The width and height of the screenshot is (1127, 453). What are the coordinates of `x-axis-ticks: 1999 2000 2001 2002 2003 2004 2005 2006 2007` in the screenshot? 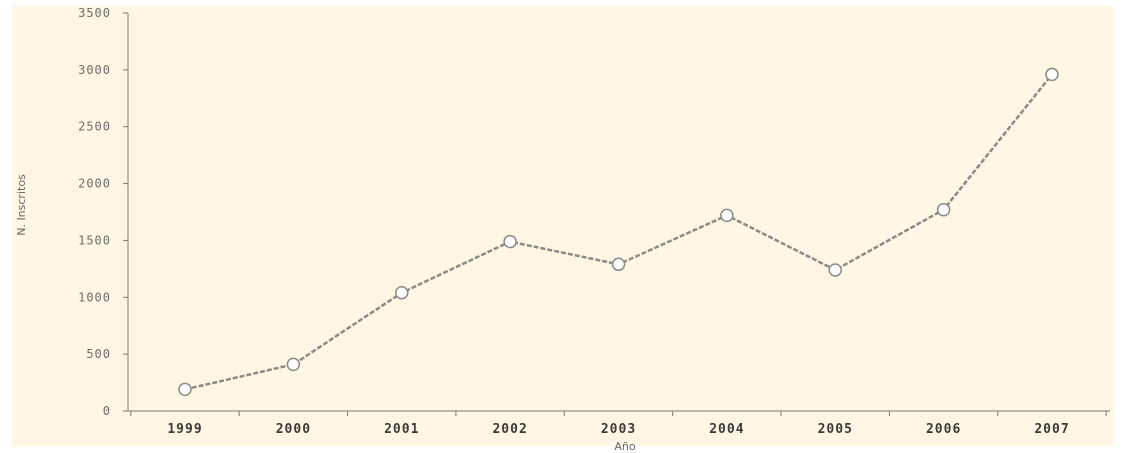 It's located at (618, 424).